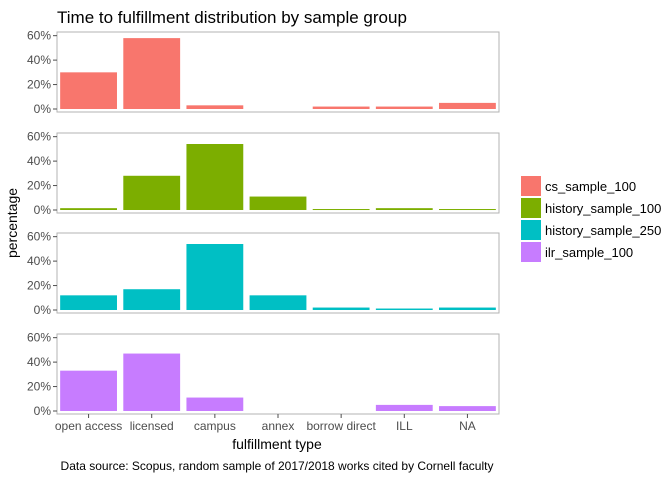 This screenshot has height=480, width=672. Describe the element at coordinates (263, 374) in the screenshot. I see `panel-ilr_sample_100: 0% 20% 40% 60%` at that location.